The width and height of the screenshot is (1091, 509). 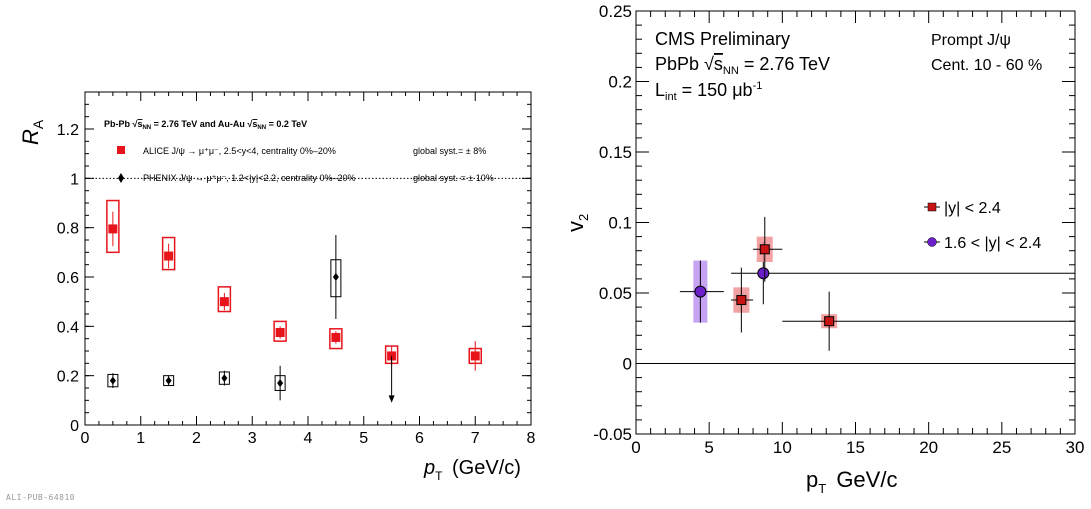 I want to click on y-axis-title: v2, so click(x=577, y=223).